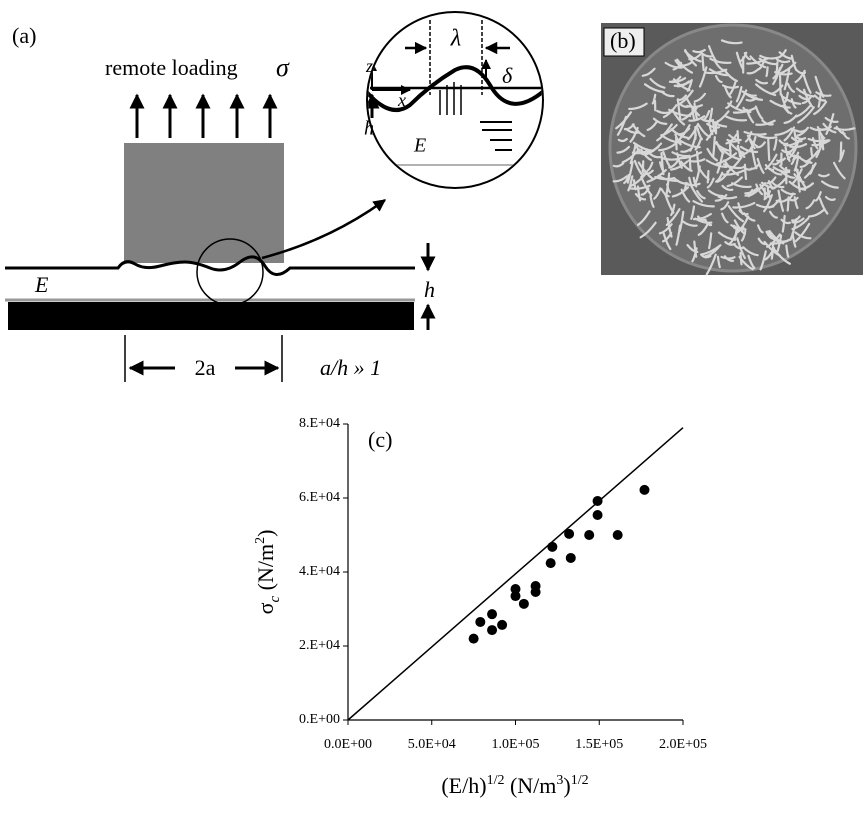 This screenshot has height=813, width=865. Describe the element at coordinates (283, 67) in the screenshot. I see `sigma: σ` at that location.